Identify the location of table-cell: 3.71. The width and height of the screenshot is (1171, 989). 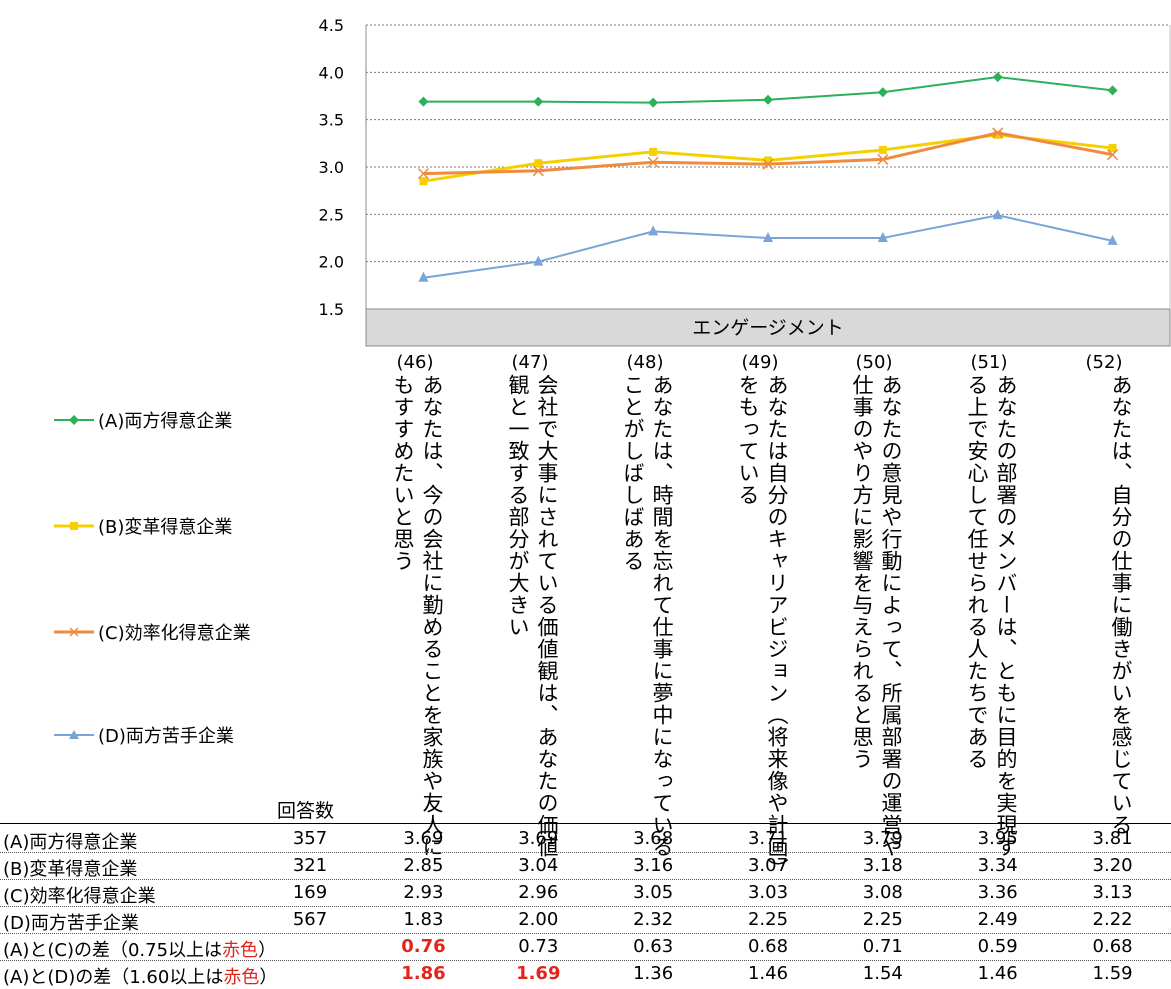
(768, 838).